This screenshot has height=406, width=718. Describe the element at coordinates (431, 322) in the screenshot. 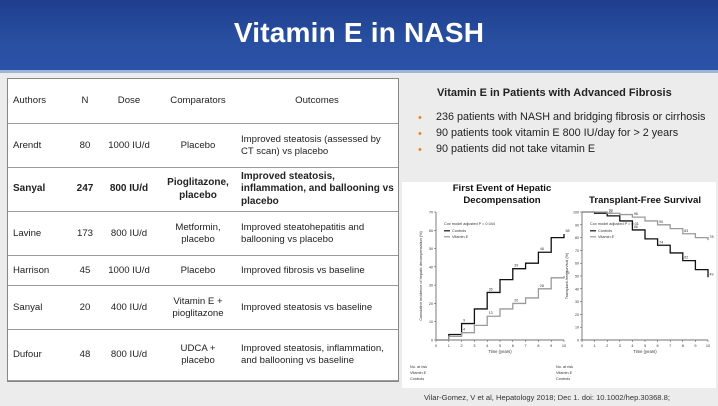

I see `y-tick-label: 10` at that location.